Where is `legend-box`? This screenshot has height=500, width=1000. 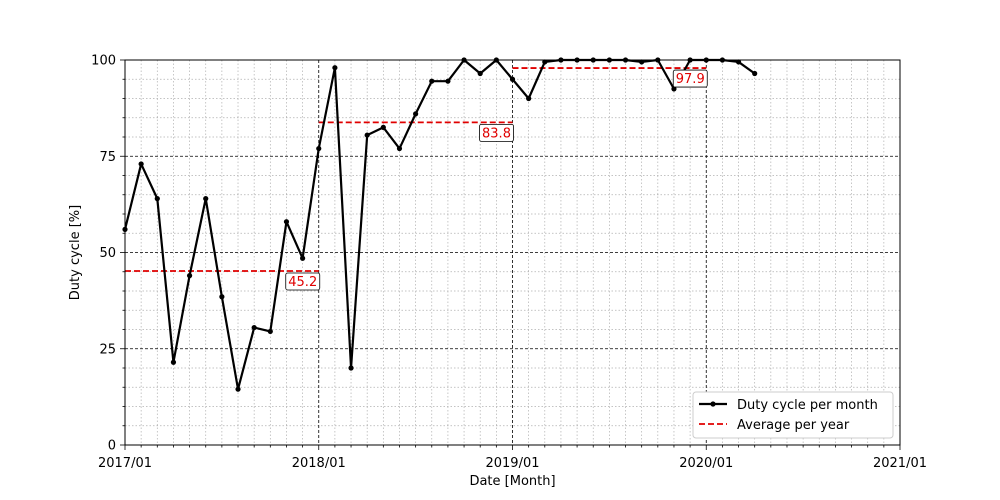
legend-box is located at coordinates (793, 415).